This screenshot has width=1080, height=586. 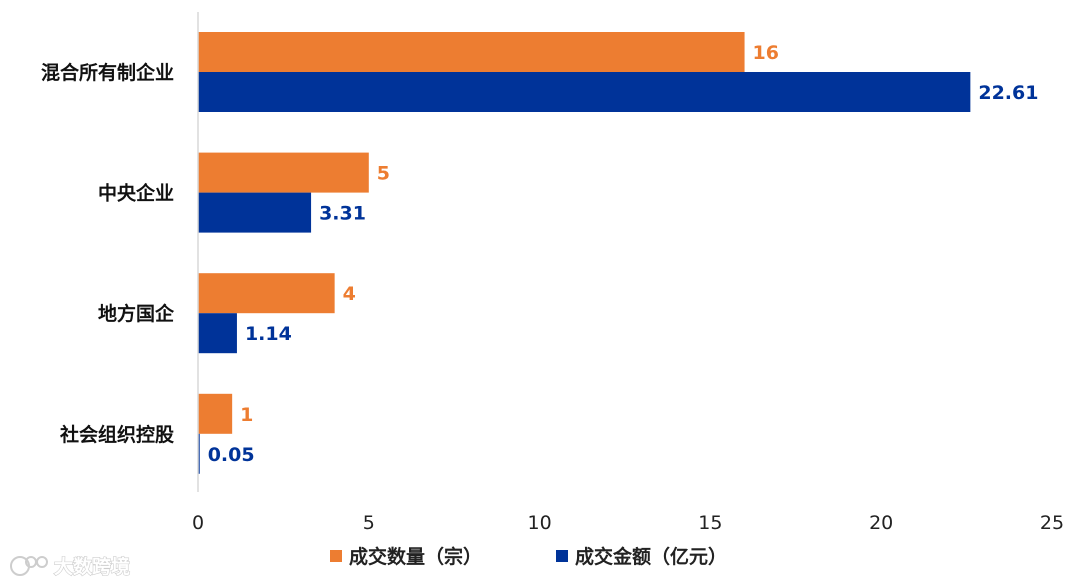 What do you see at coordinates (471, 52) in the screenshot?
I see `bar-count-mixed-ownership` at bounding box center [471, 52].